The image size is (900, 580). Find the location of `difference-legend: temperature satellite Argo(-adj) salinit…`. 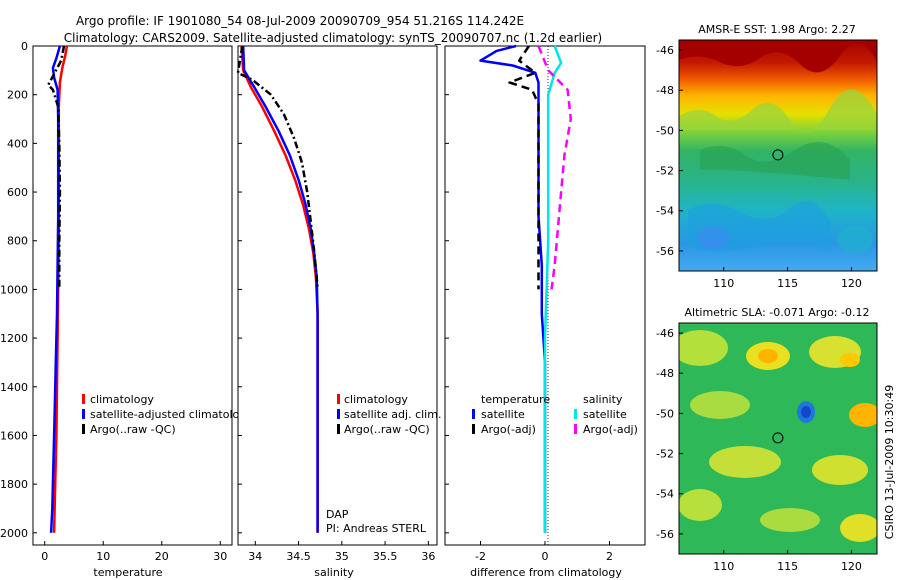

difference-legend: temperature satellite Argo(-adj) salinit… is located at coordinates (555, 414).